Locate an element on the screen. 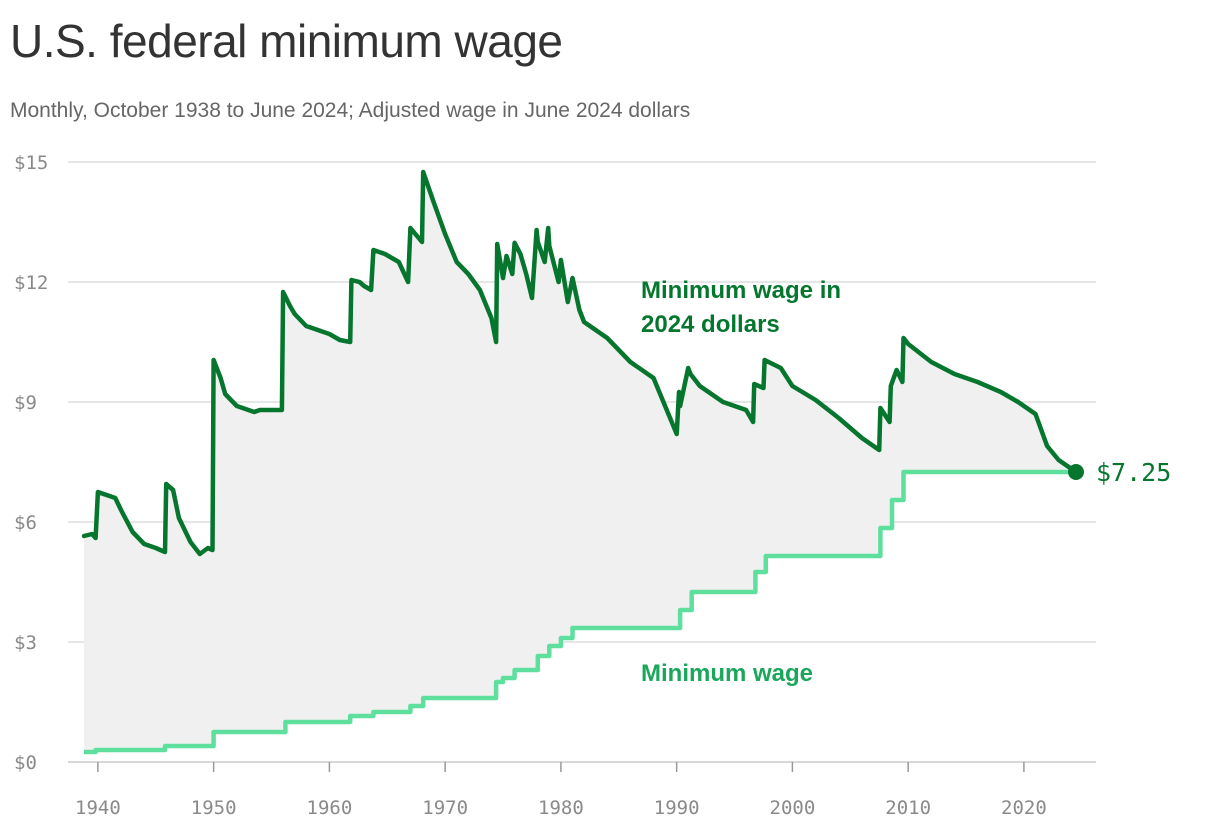  x-axis-ticks: 1940 1950 1960 1970 1980 1990 2000 2010 2020 is located at coordinates (561, 790).